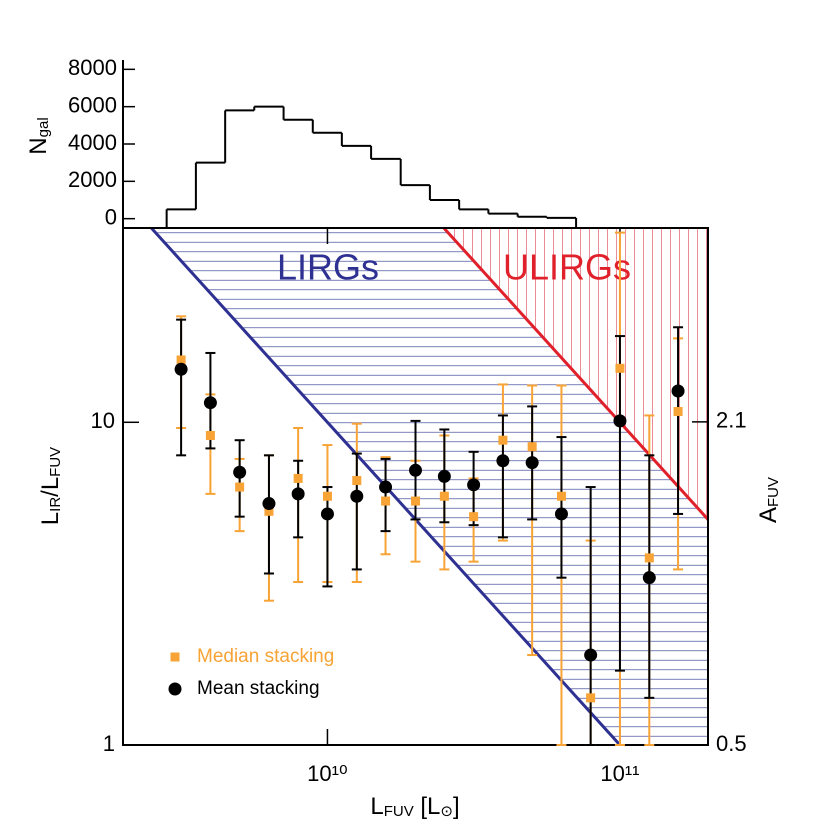  Describe the element at coordinates (773, 492) in the screenshot. I see `y2-axis-label-part: FUV` at that location.